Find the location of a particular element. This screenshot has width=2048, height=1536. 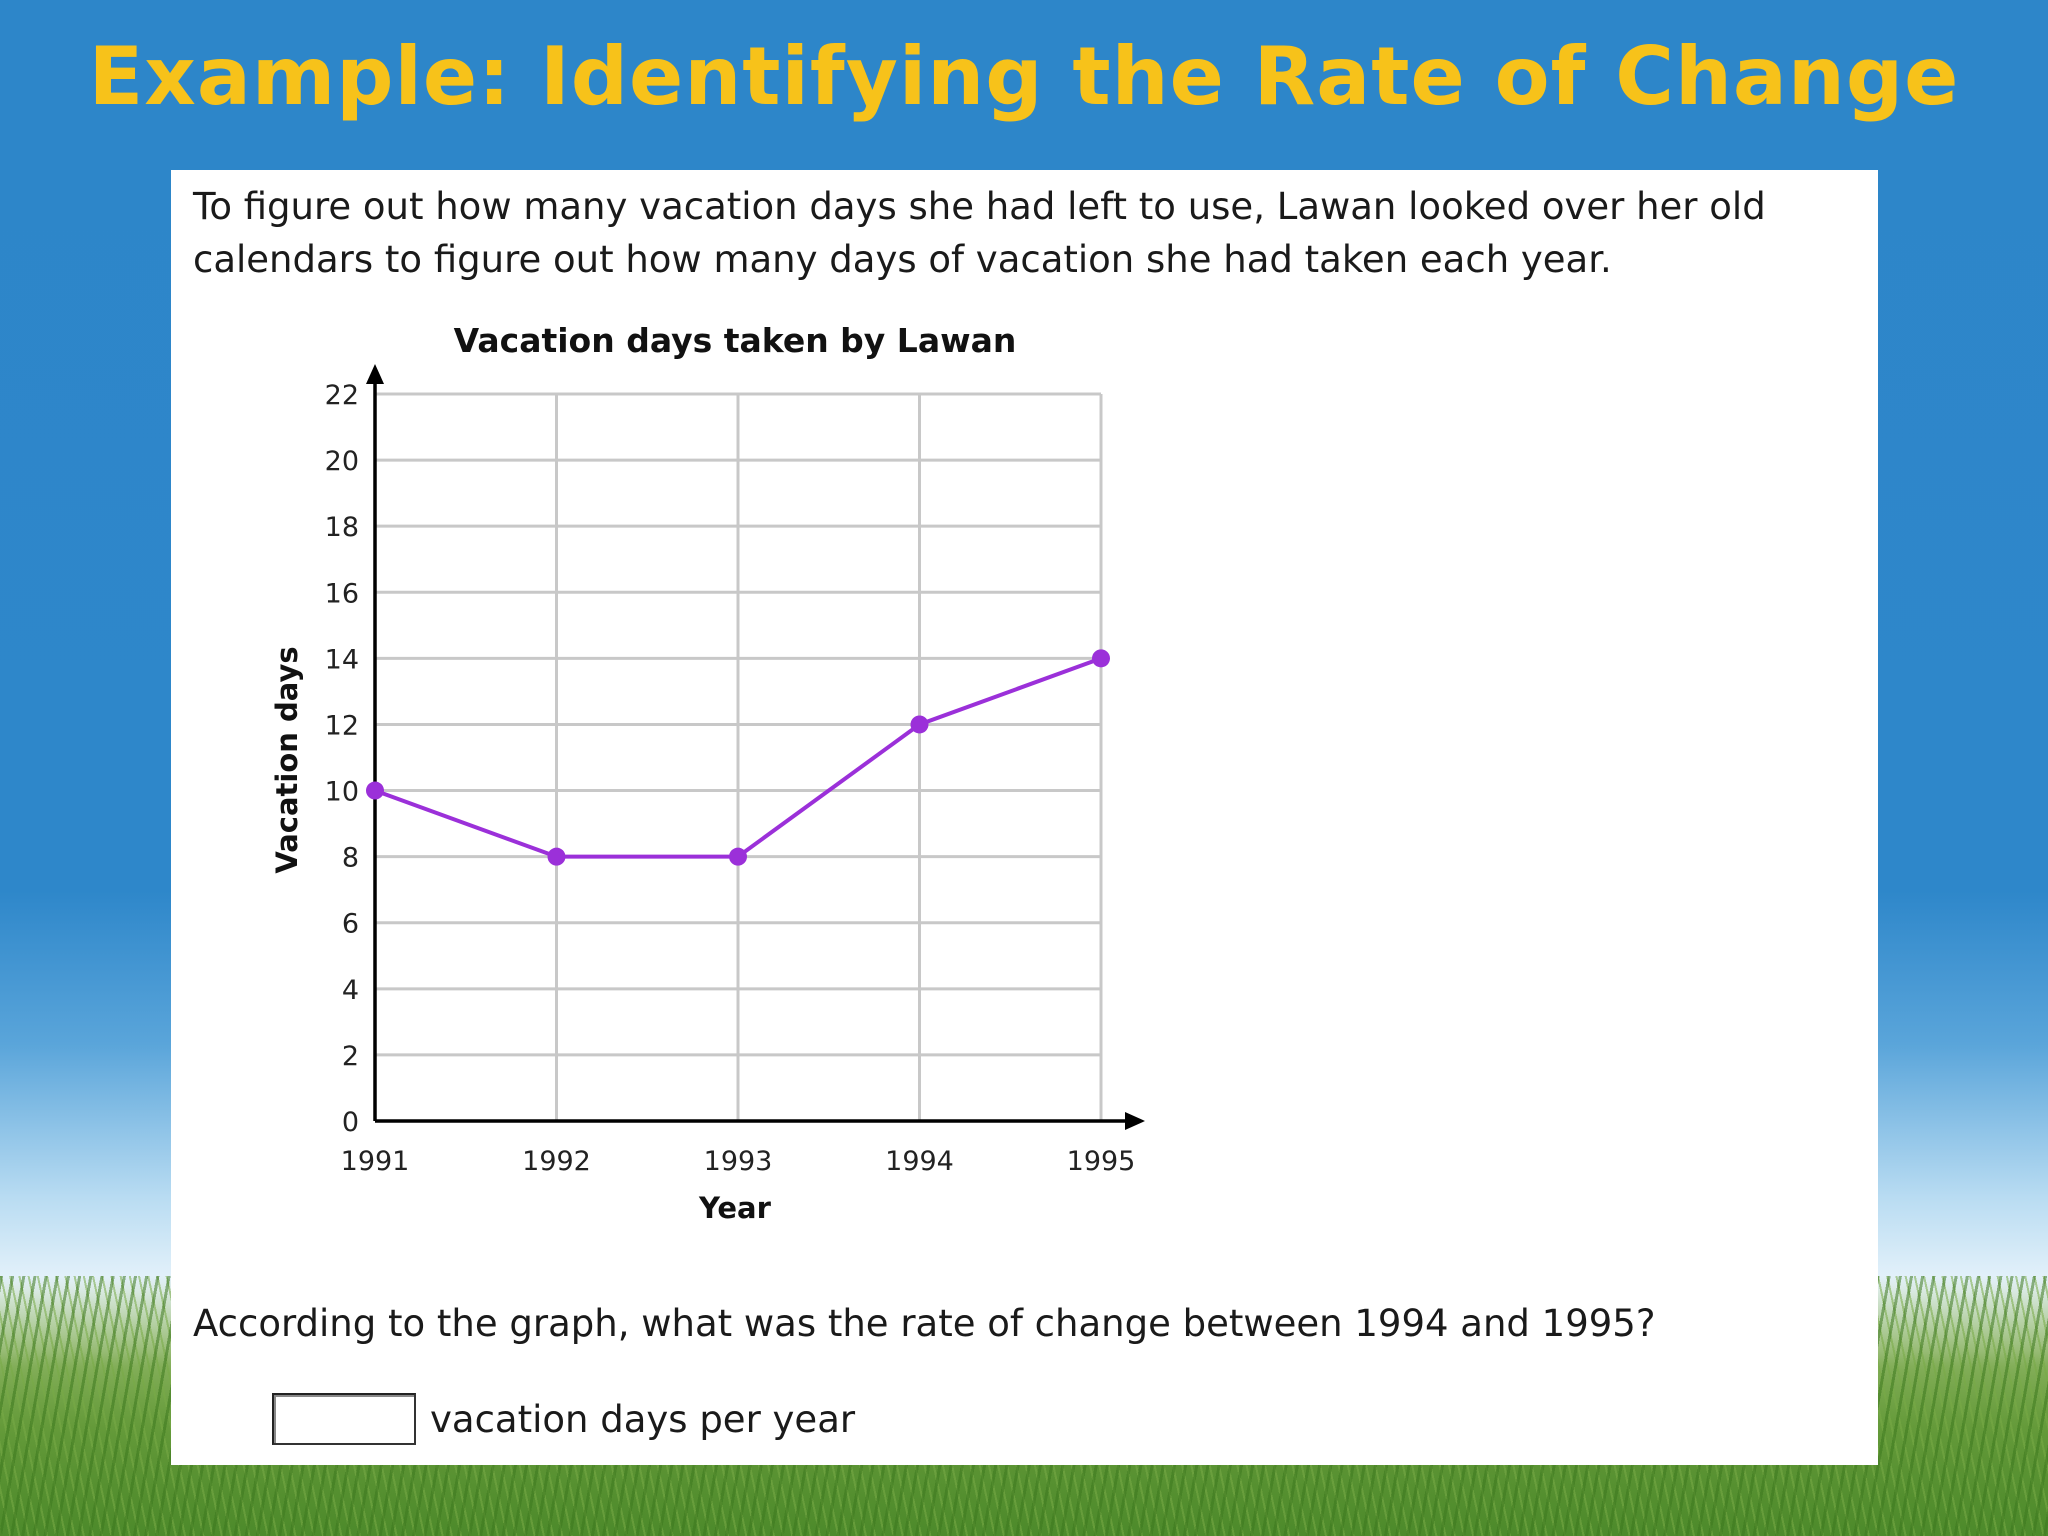

x-tick-label: 1991 is located at coordinates (375, 1161).